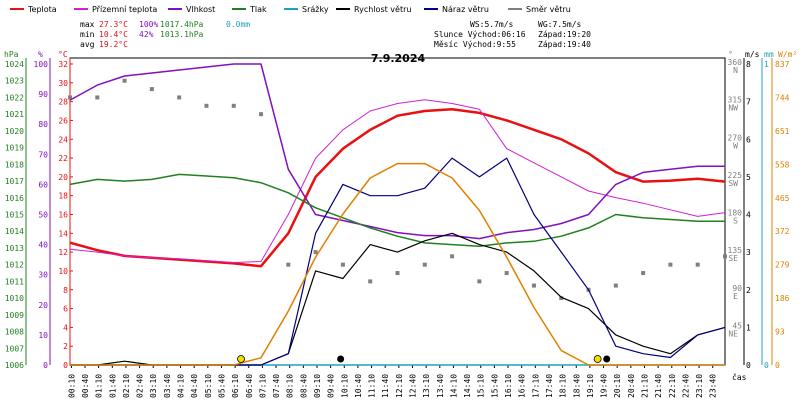 This screenshot has height=400, width=800. What do you see at coordinates (735, 100) in the screenshot?
I see `direction-tick-label: 315` at bounding box center [735, 100].